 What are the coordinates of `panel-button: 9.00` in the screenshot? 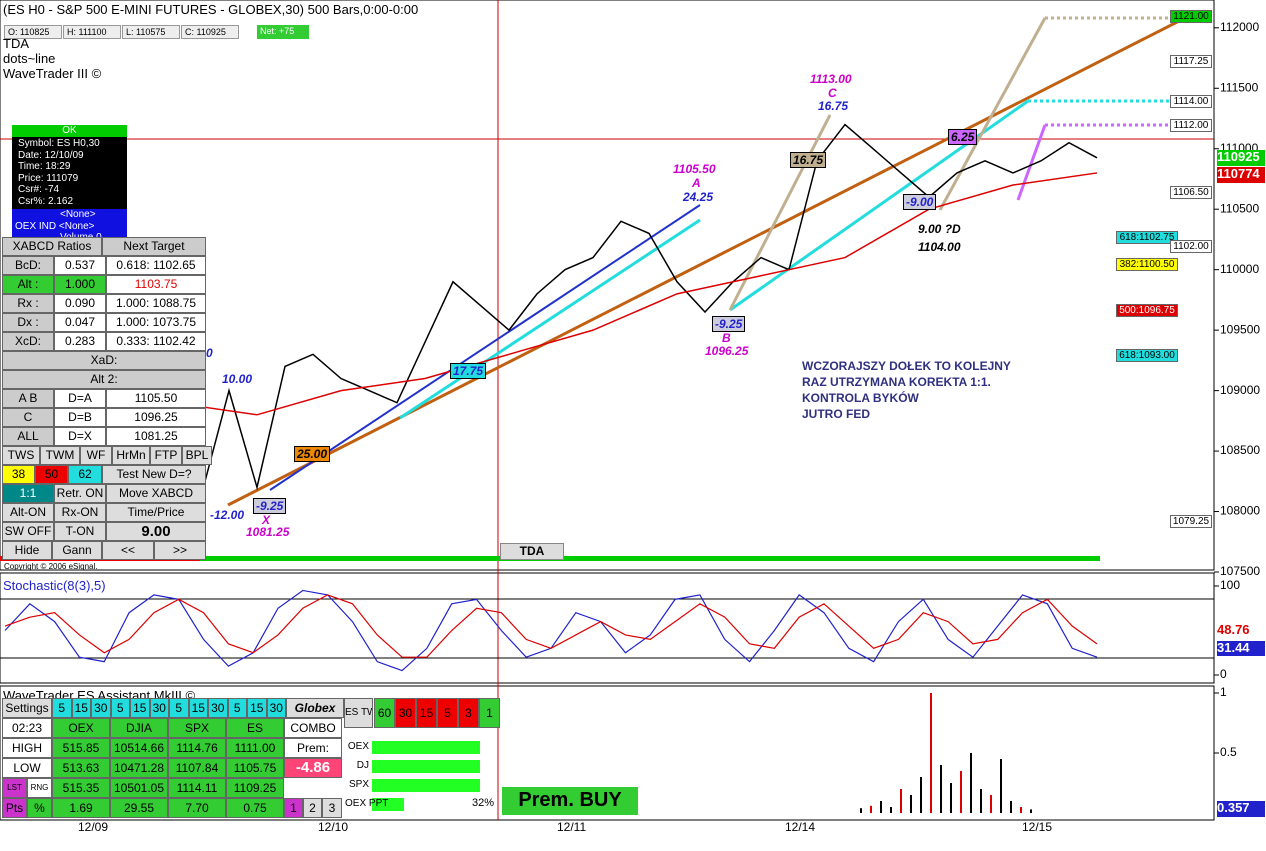 It's located at (156, 531).